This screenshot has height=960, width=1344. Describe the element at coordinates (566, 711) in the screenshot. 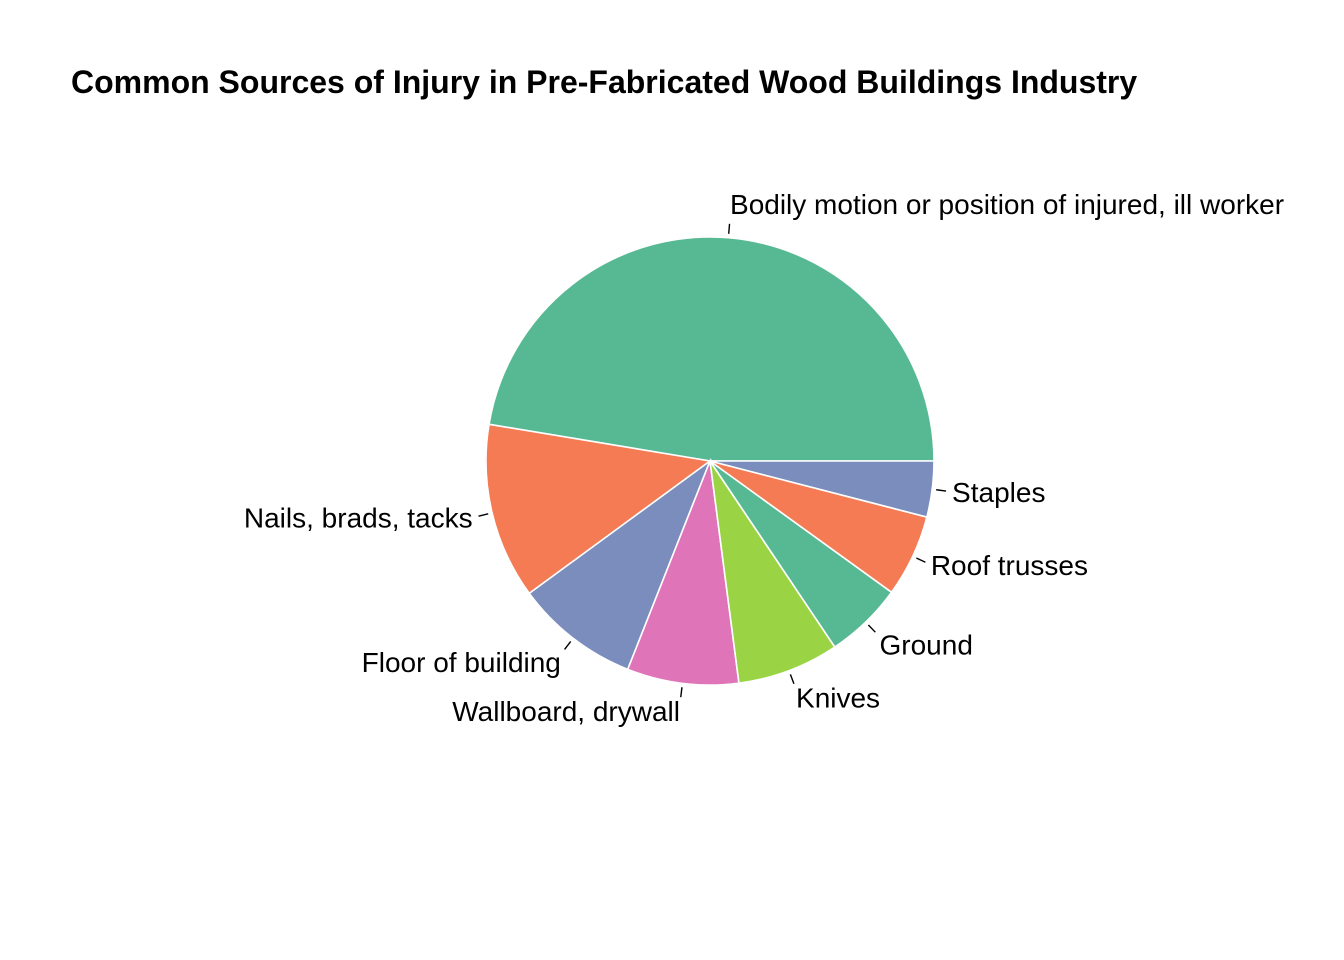

I see `slice-label-wallboard-drywall: Wallboard, drywall` at that location.